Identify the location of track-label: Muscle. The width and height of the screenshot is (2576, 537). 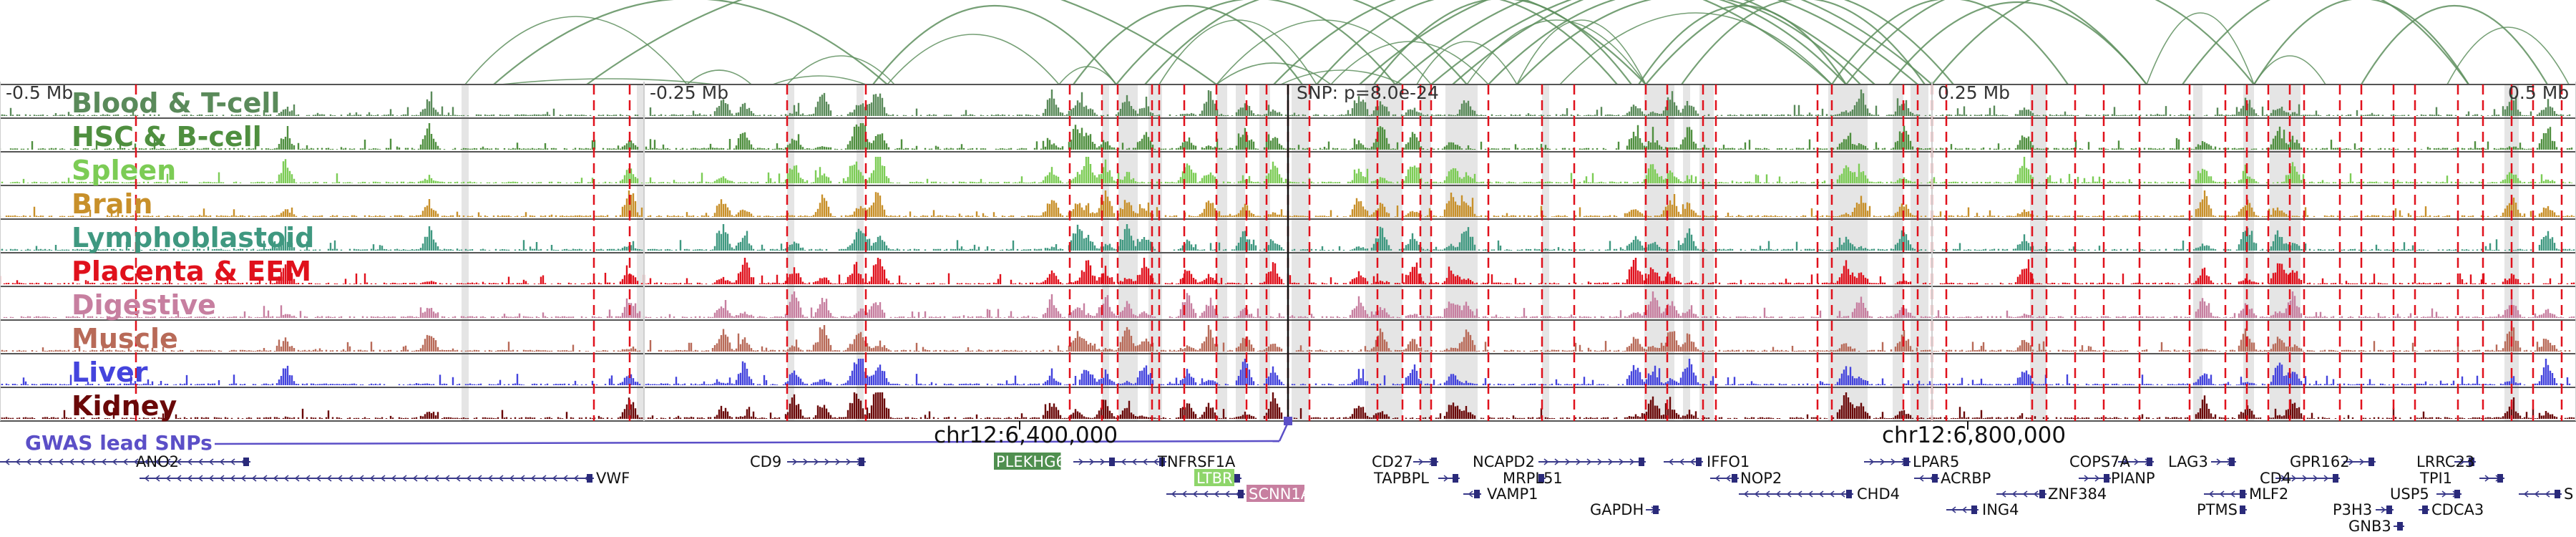
(125, 338).